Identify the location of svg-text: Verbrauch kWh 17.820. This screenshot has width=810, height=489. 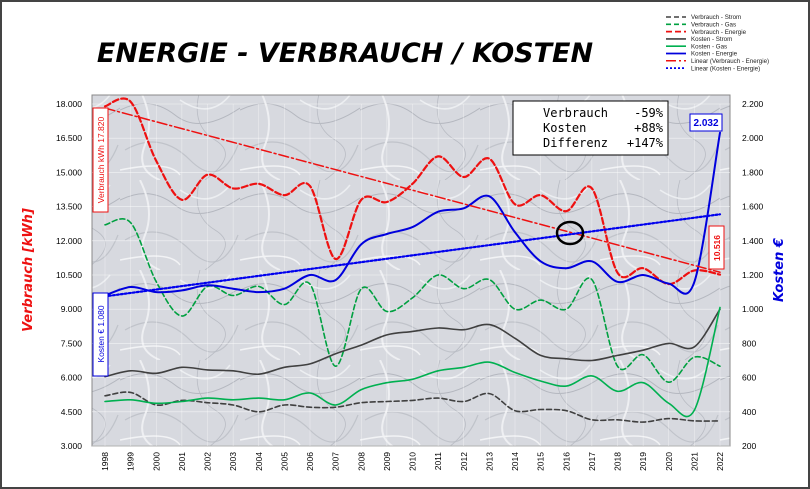
(101, 160).